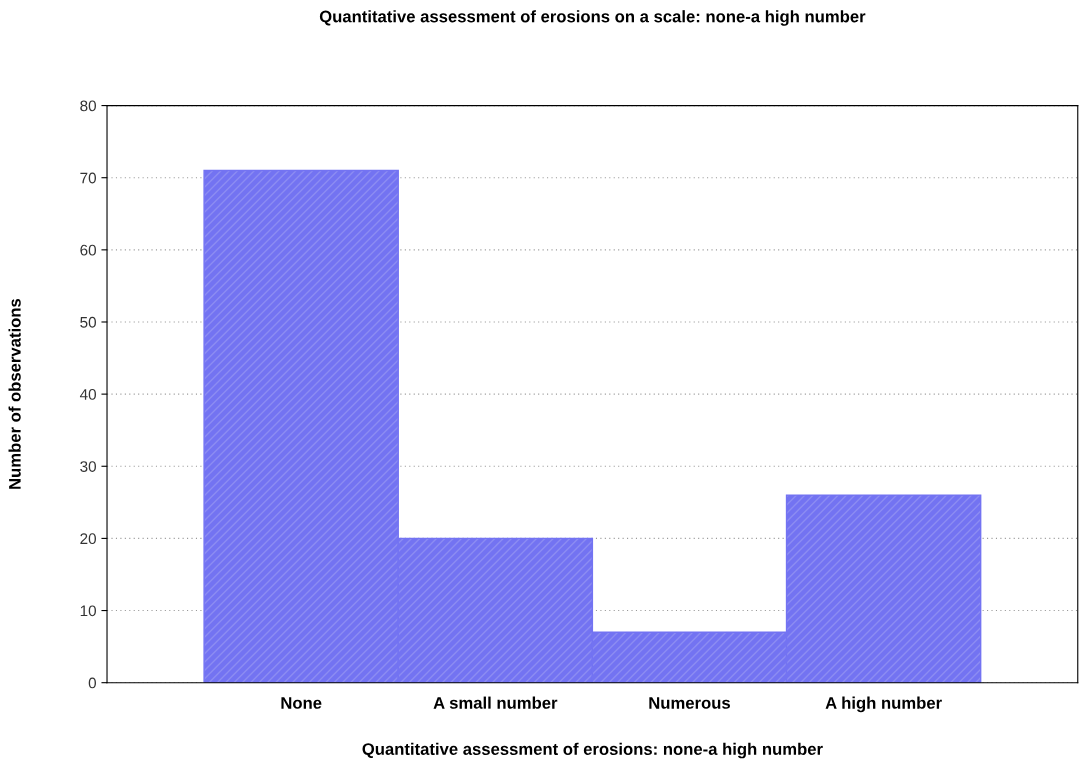 The image size is (1081, 782). Describe the element at coordinates (88, 466) in the screenshot. I see `y-tick-label: 30` at that location.